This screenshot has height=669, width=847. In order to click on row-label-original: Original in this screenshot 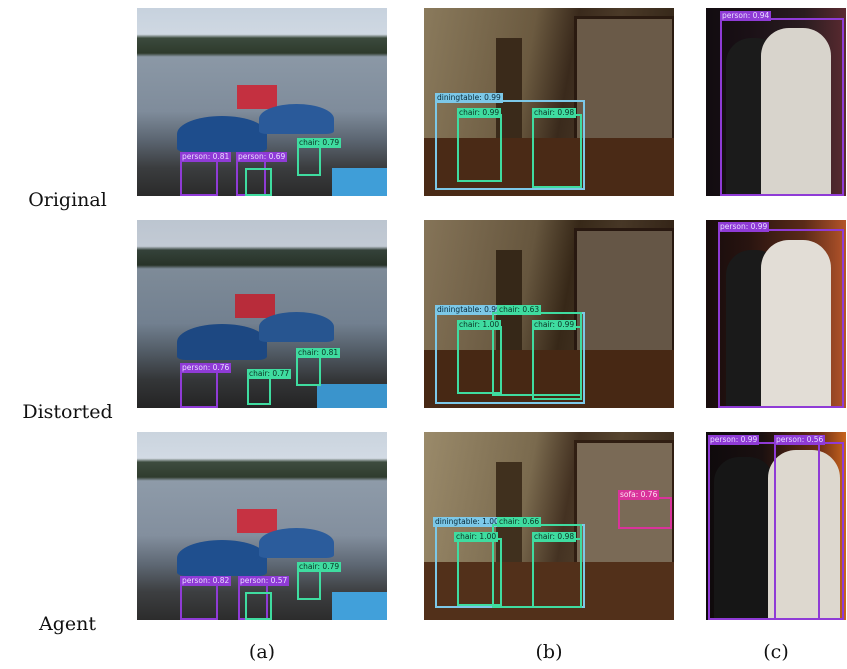, I will do `click(67, 200)`.